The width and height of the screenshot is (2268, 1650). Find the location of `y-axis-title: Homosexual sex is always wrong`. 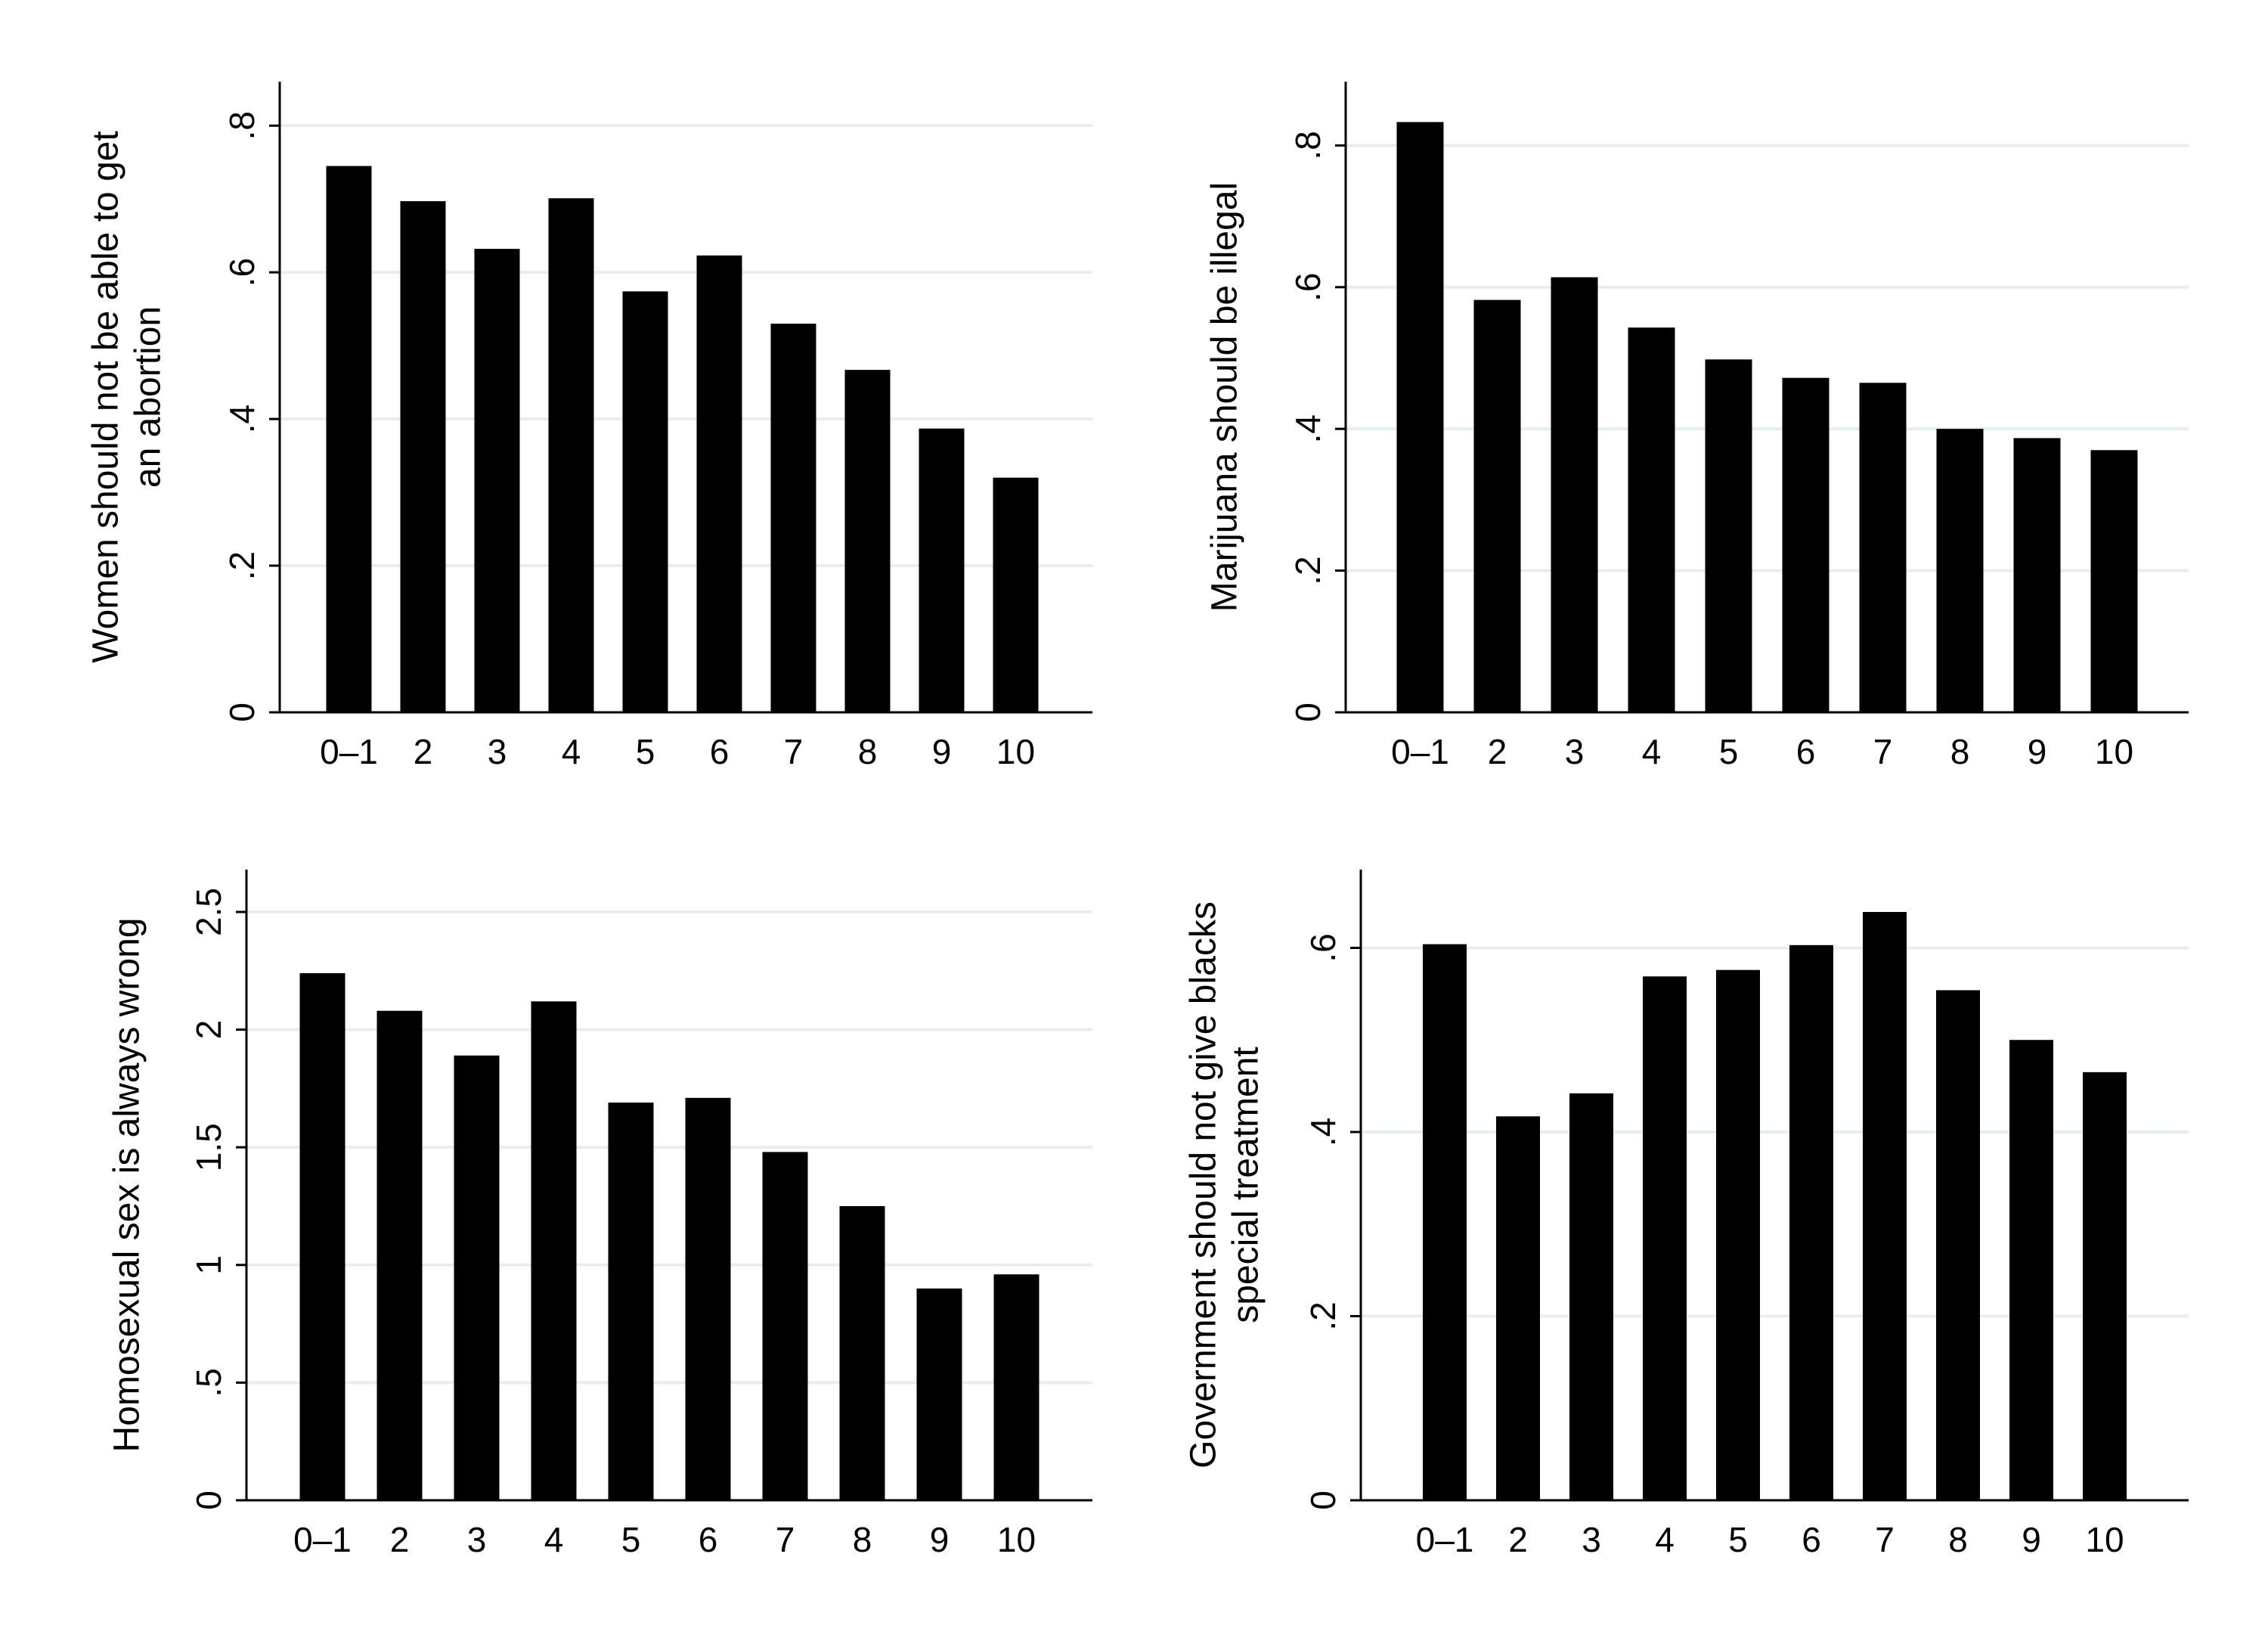

y-axis-title: Homosexual sex is always wrong is located at coordinates (127, 1185).